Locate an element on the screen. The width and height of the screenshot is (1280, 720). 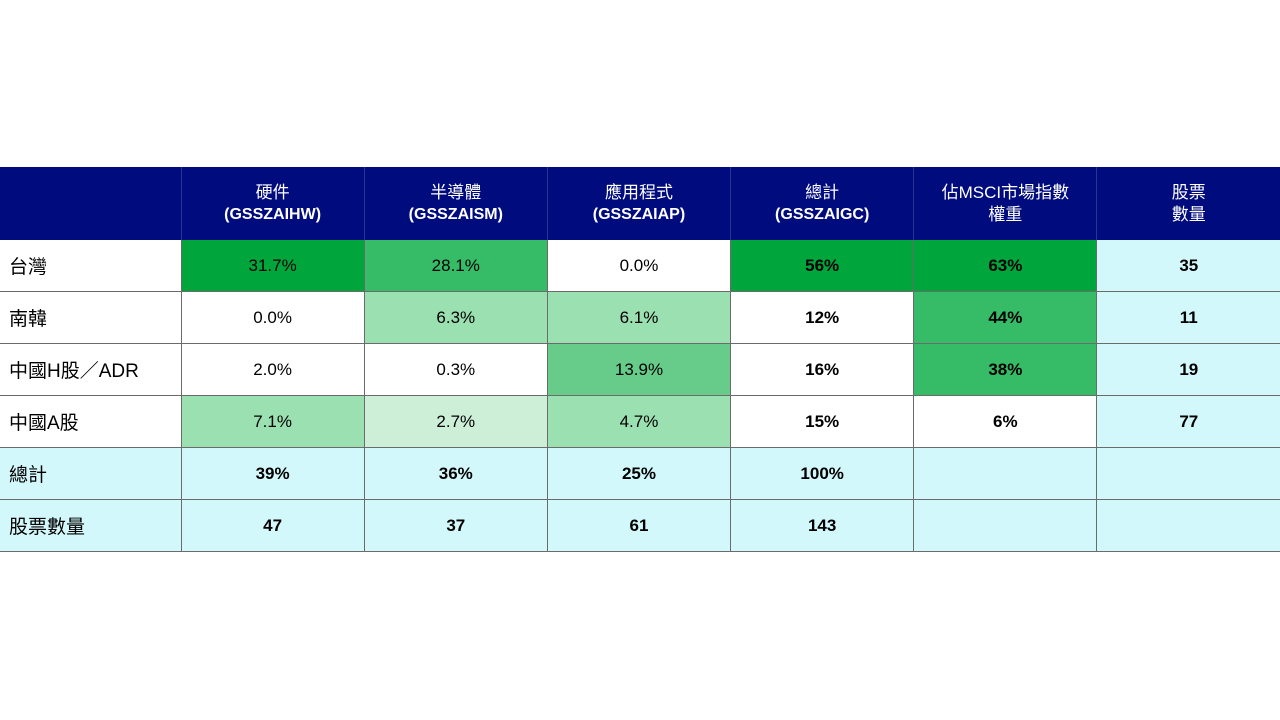
row-china-a: 中國A股 7.1% 2.7% 4.7% 15% 6% 77 is located at coordinates (640, 421).